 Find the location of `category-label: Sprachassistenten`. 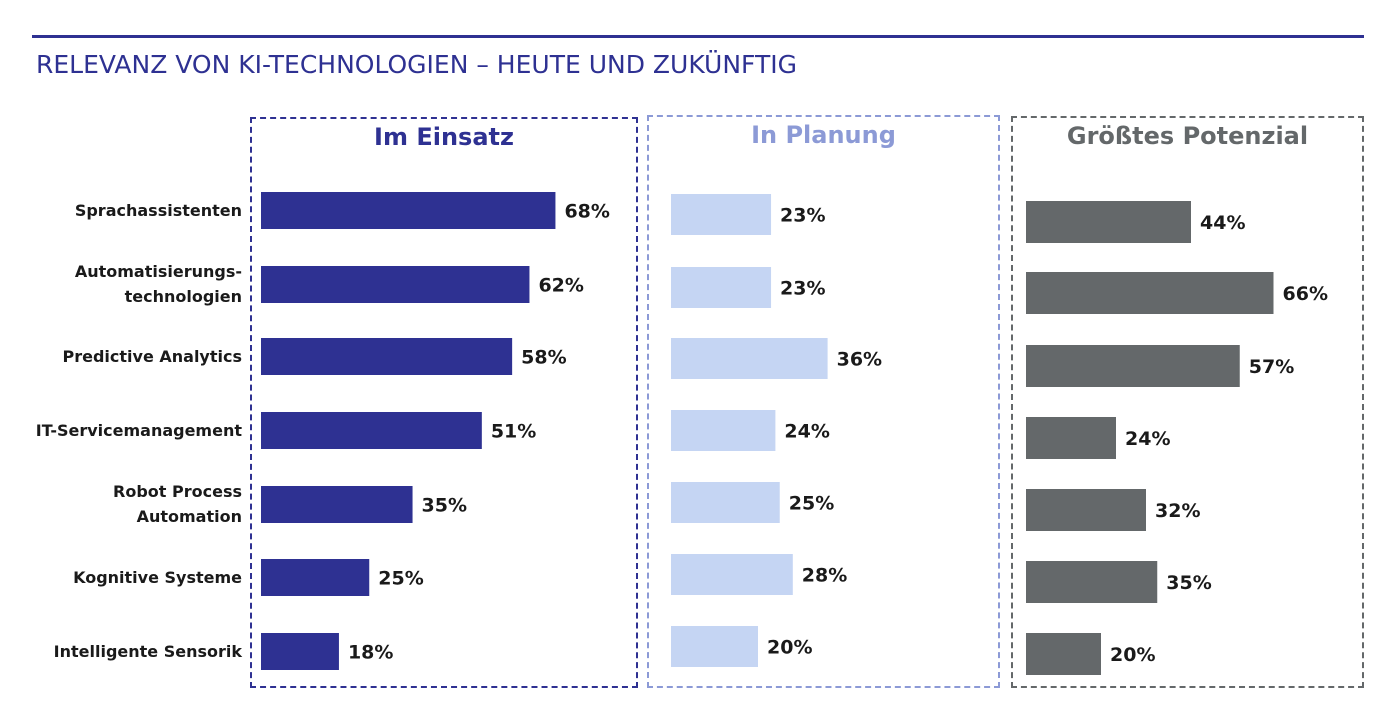

category-label: Sprachassistenten is located at coordinates (158, 210).